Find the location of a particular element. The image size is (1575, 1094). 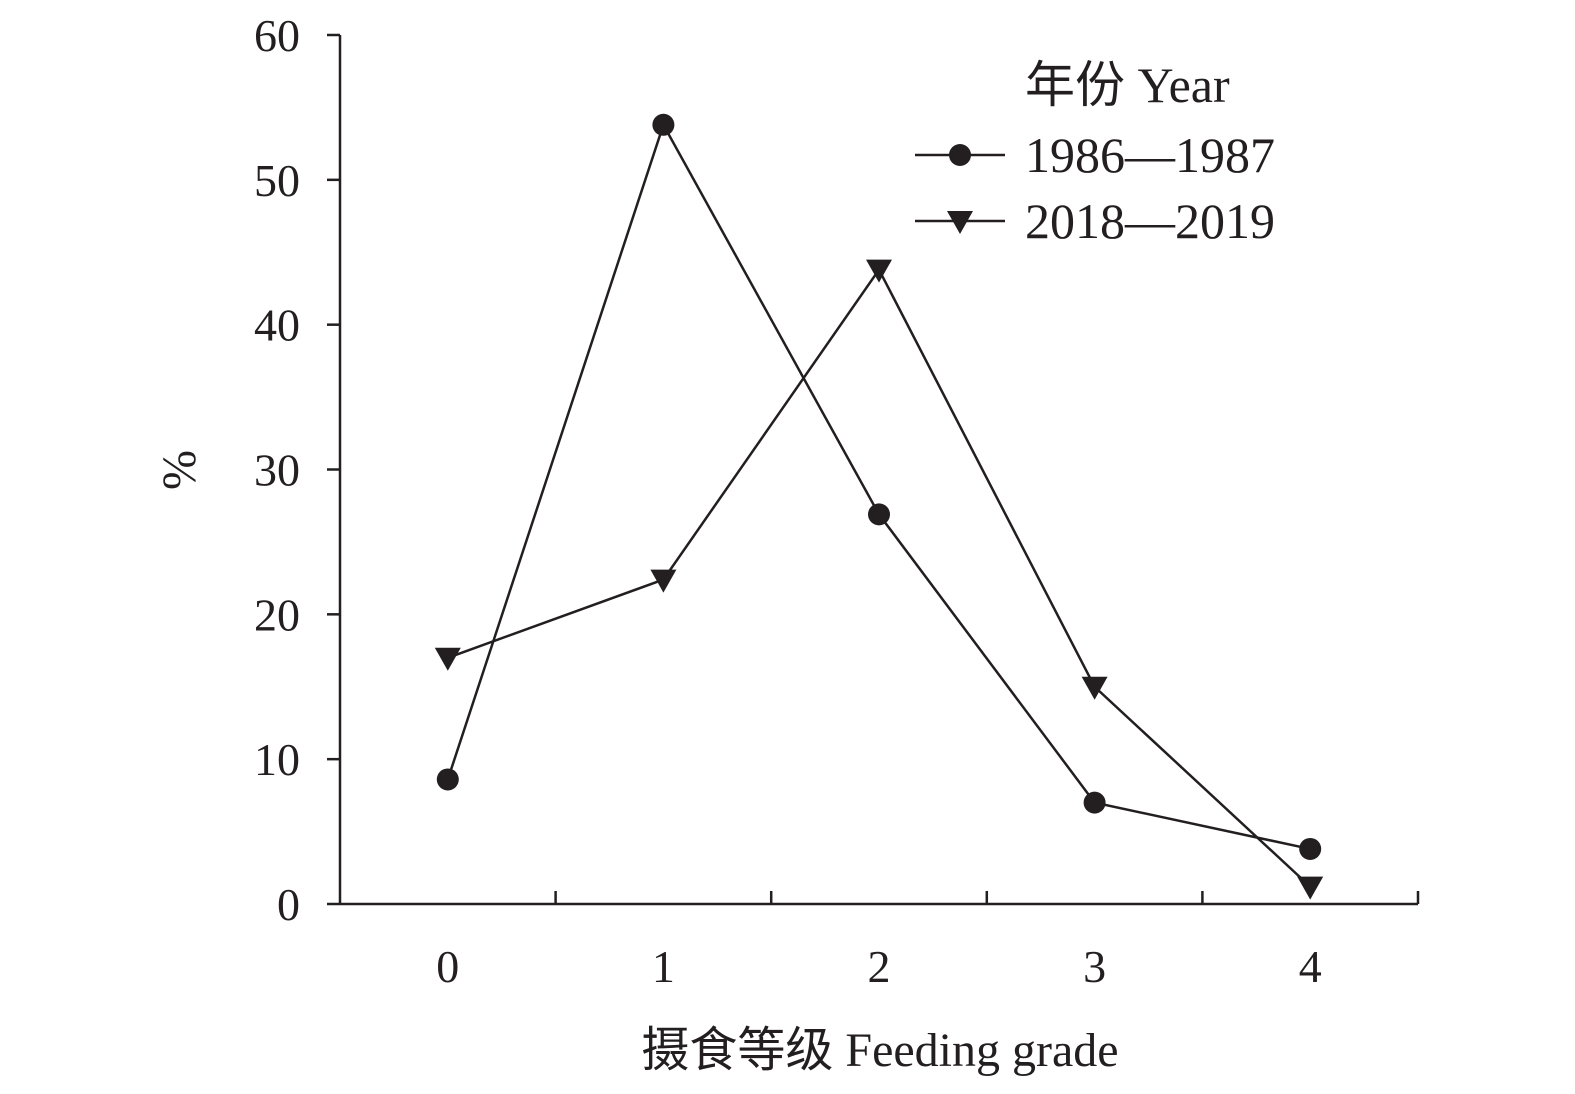

y-tick-label: 0 is located at coordinates (288, 904).